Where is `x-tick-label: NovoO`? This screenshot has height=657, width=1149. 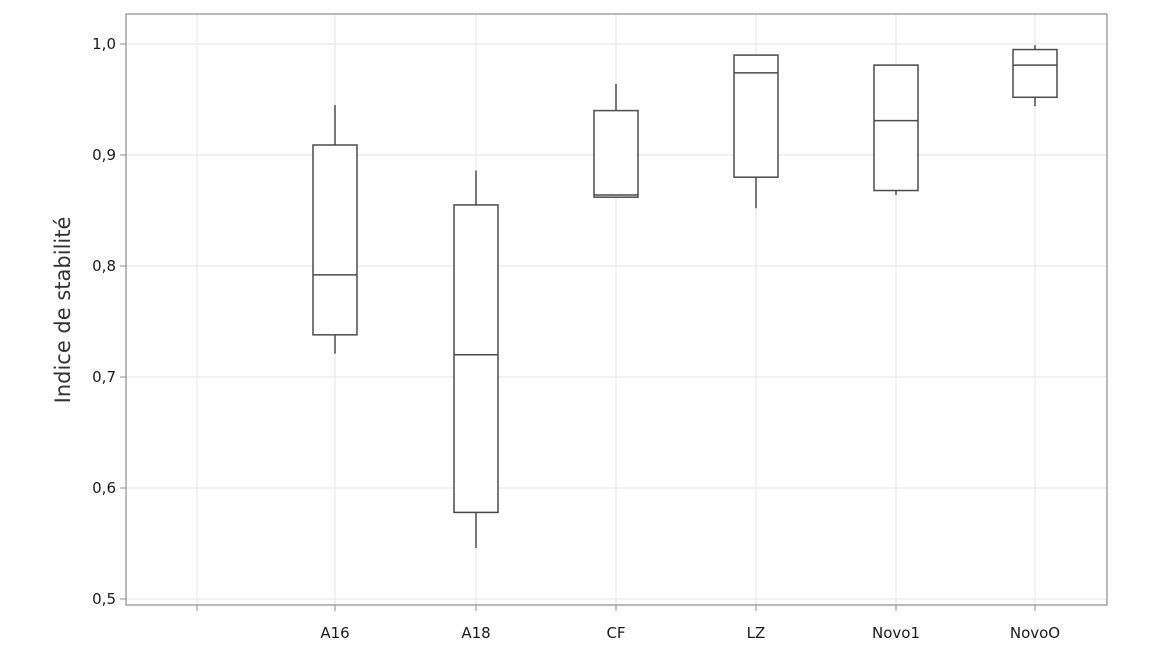
x-tick-label: NovoO is located at coordinates (1035, 633).